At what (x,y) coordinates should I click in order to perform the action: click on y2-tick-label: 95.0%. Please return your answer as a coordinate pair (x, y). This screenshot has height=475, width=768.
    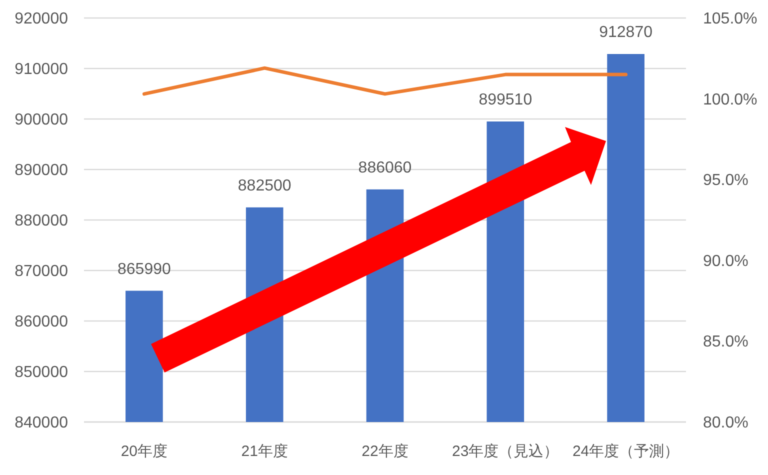
    Looking at the image, I should click on (725, 181).